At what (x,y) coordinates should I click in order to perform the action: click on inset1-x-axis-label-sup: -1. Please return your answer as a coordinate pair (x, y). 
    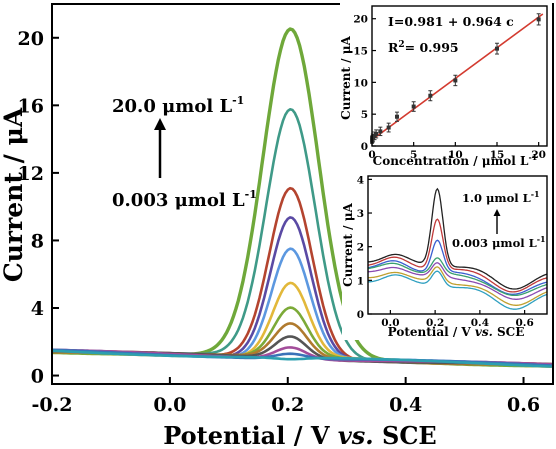
    Looking at the image, I should click on (532, 157).